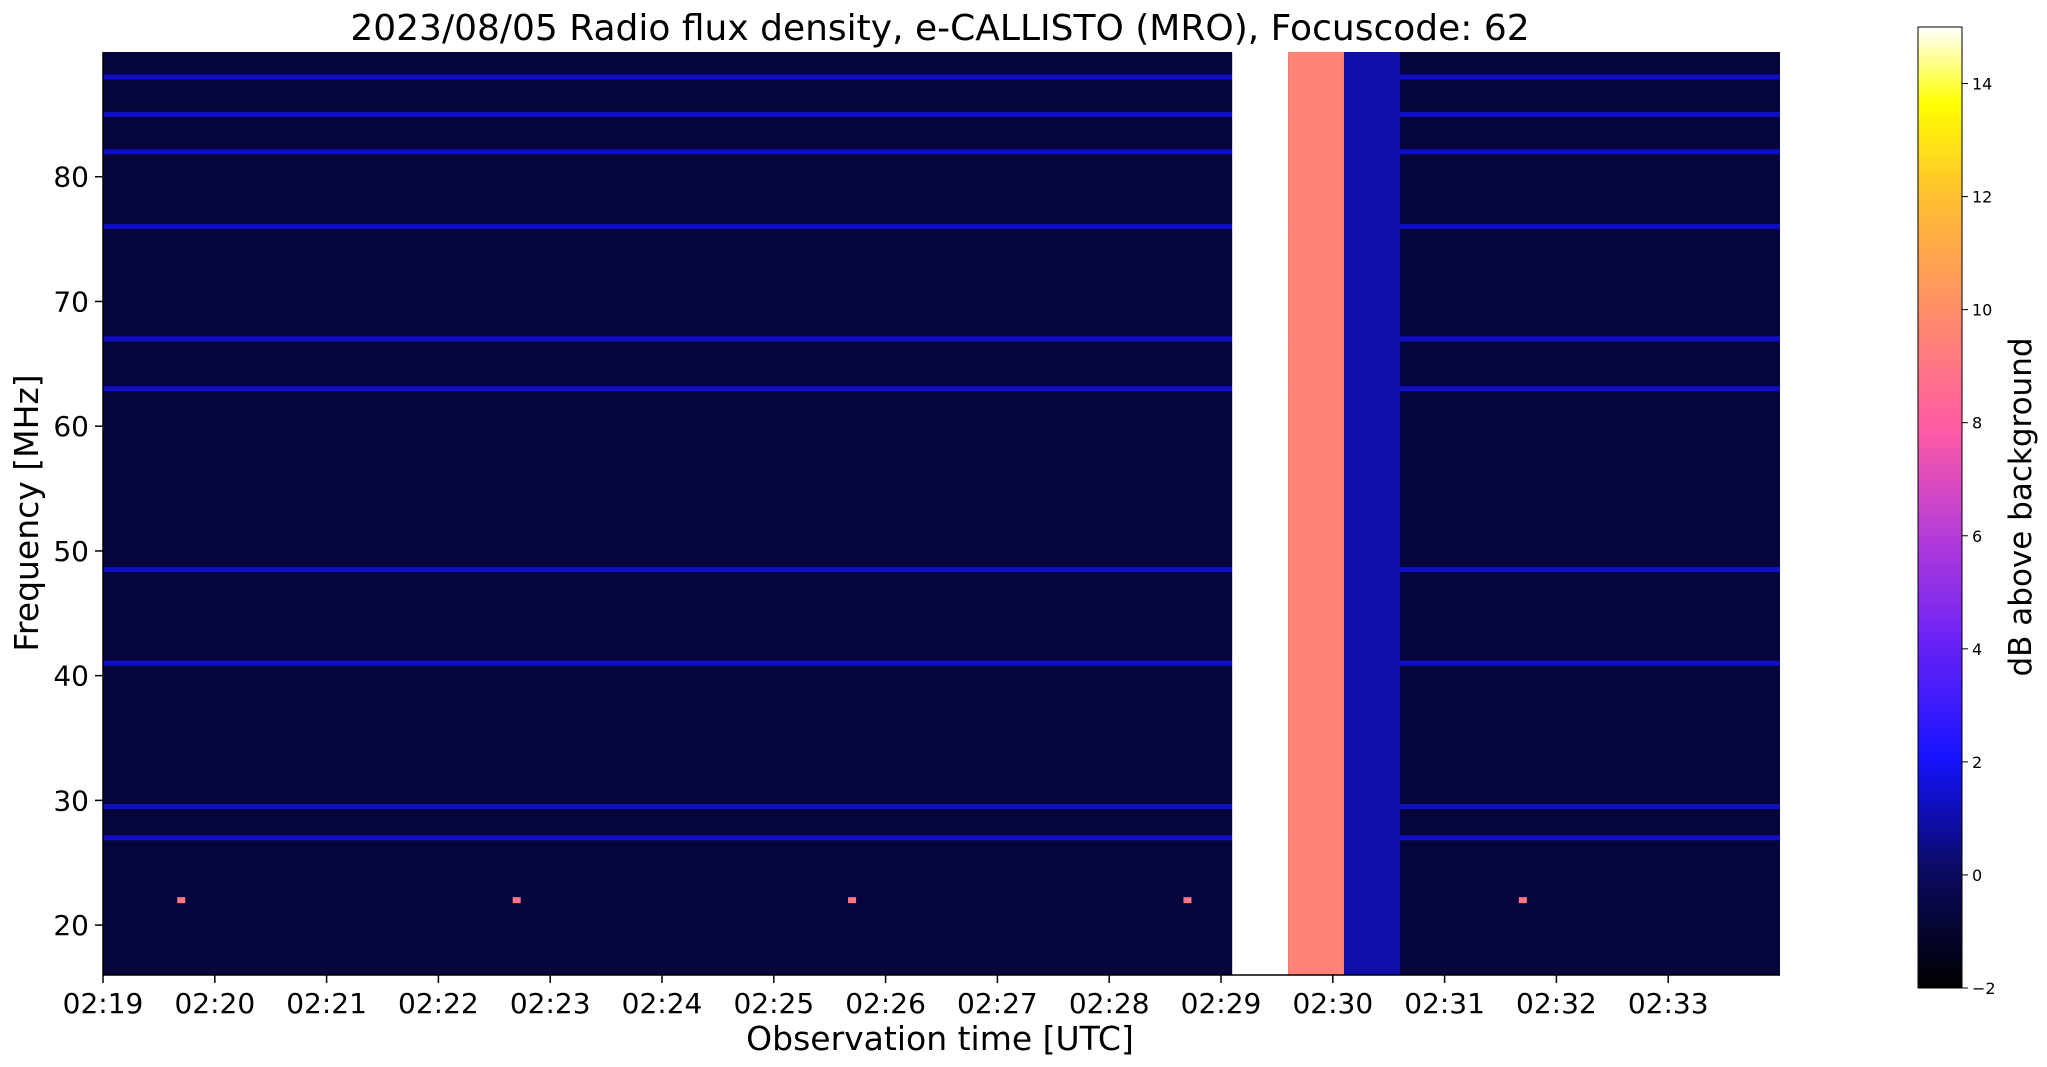 The height and width of the screenshot is (1067, 2047). What do you see at coordinates (2021, 506) in the screenshot?
I see `colorbar-label: dB above background` at bounding box center [2021, 506].